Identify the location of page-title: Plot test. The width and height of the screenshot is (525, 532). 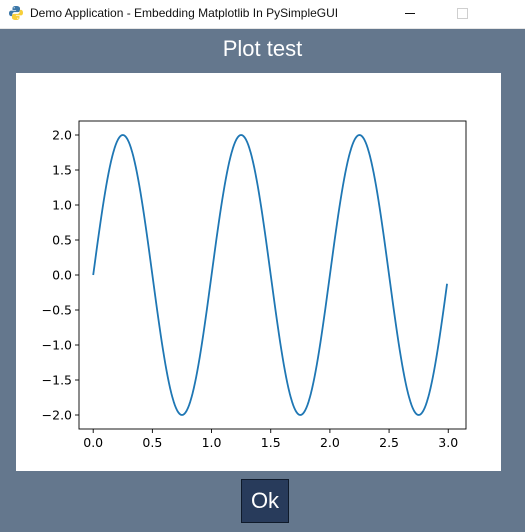
(262, 48).